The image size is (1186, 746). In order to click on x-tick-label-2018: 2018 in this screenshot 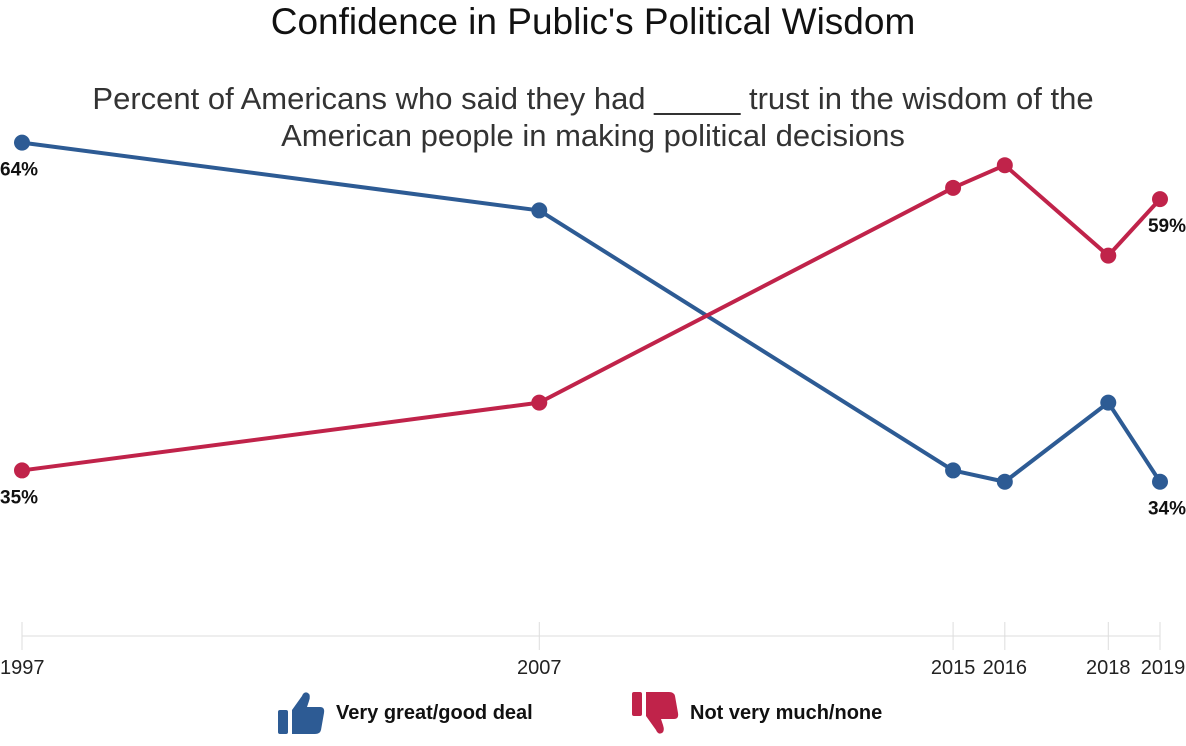, I will do `click(1108, 668)`.